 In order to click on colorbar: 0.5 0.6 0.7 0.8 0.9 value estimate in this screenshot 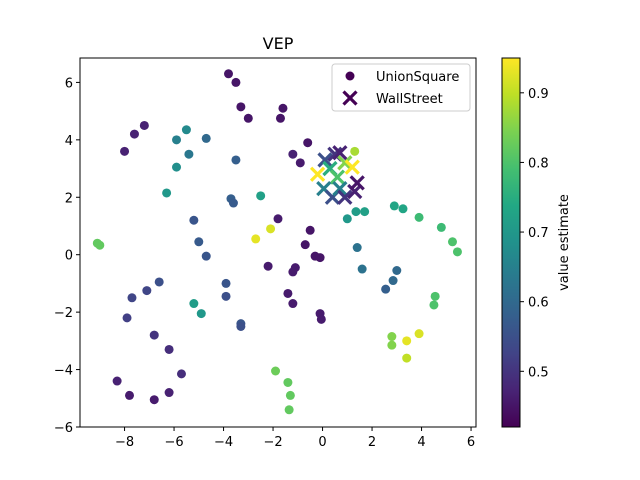, I will do `click(536, 242)`.